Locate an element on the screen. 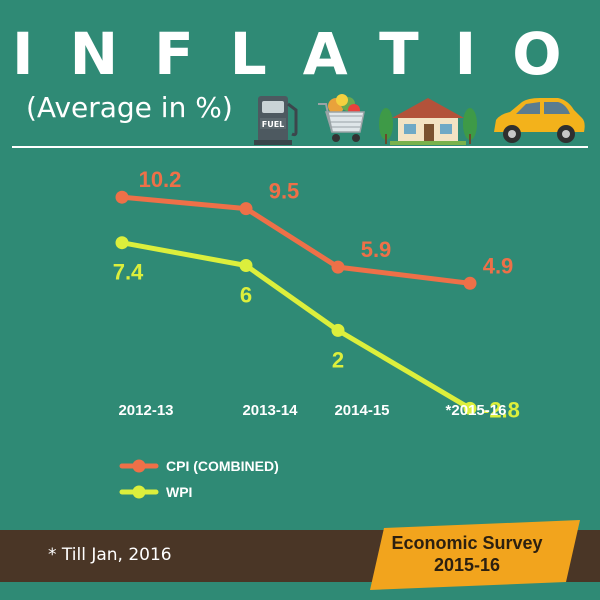 The image size is (600, 600). source-line-2: 2015-16 is located at coordinates (467, 565).